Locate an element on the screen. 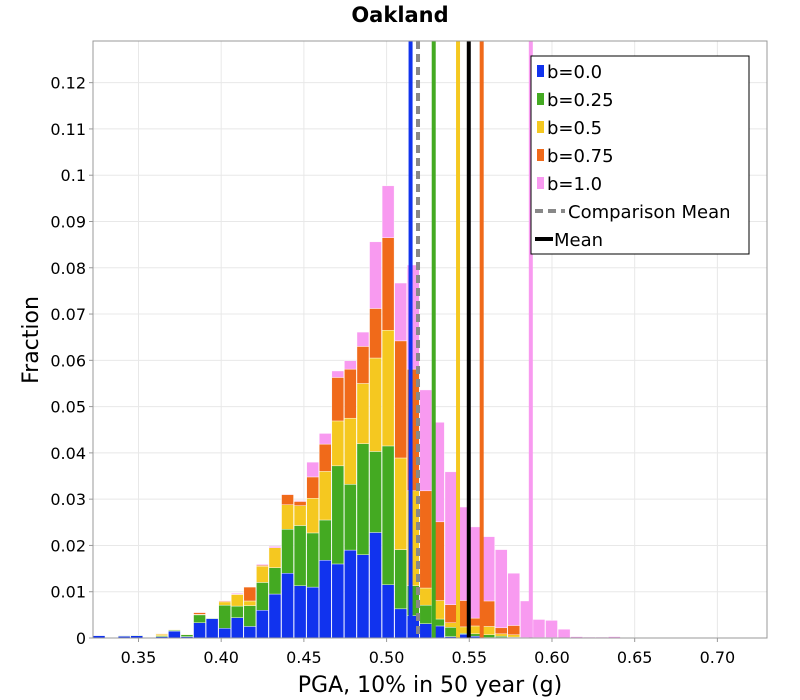 The width and height of the screenshot is (800, 700). x-tick-label: 0.60 is located at coordinates (552, 657).